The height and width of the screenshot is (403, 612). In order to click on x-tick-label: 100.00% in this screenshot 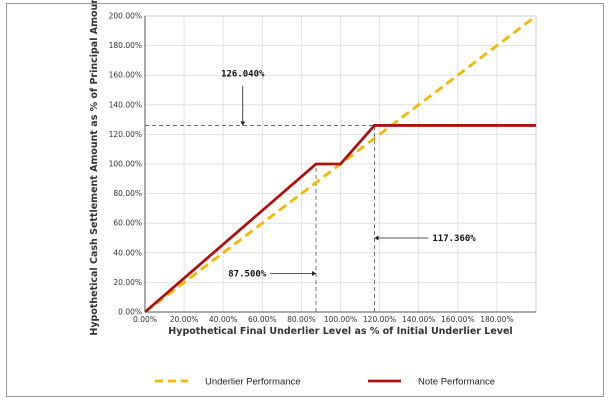, I will do `click(340, 319)`.